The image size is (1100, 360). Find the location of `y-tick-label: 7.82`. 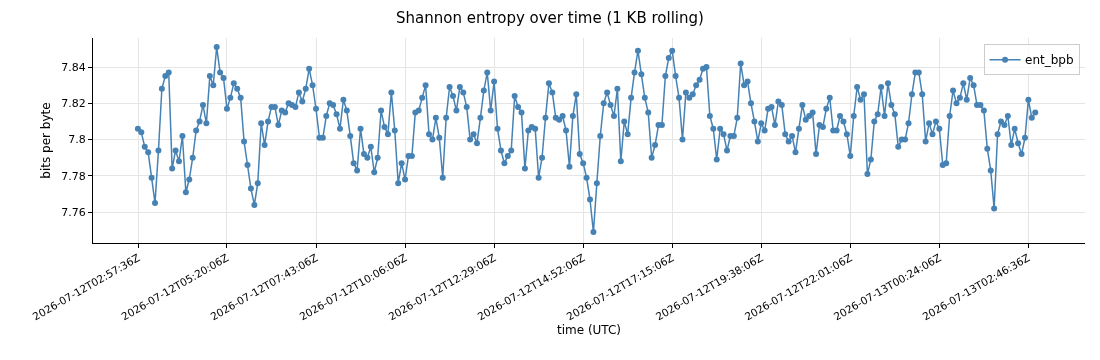

y-tick-label: 7.82 is located at coordinates (73, 104).